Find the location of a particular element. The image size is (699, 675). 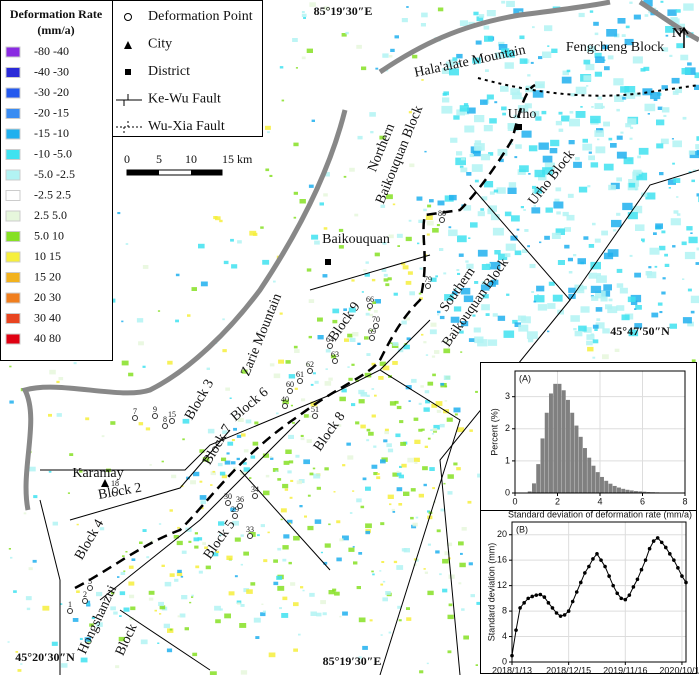

symbol-city is located at coordinates (128, 45).